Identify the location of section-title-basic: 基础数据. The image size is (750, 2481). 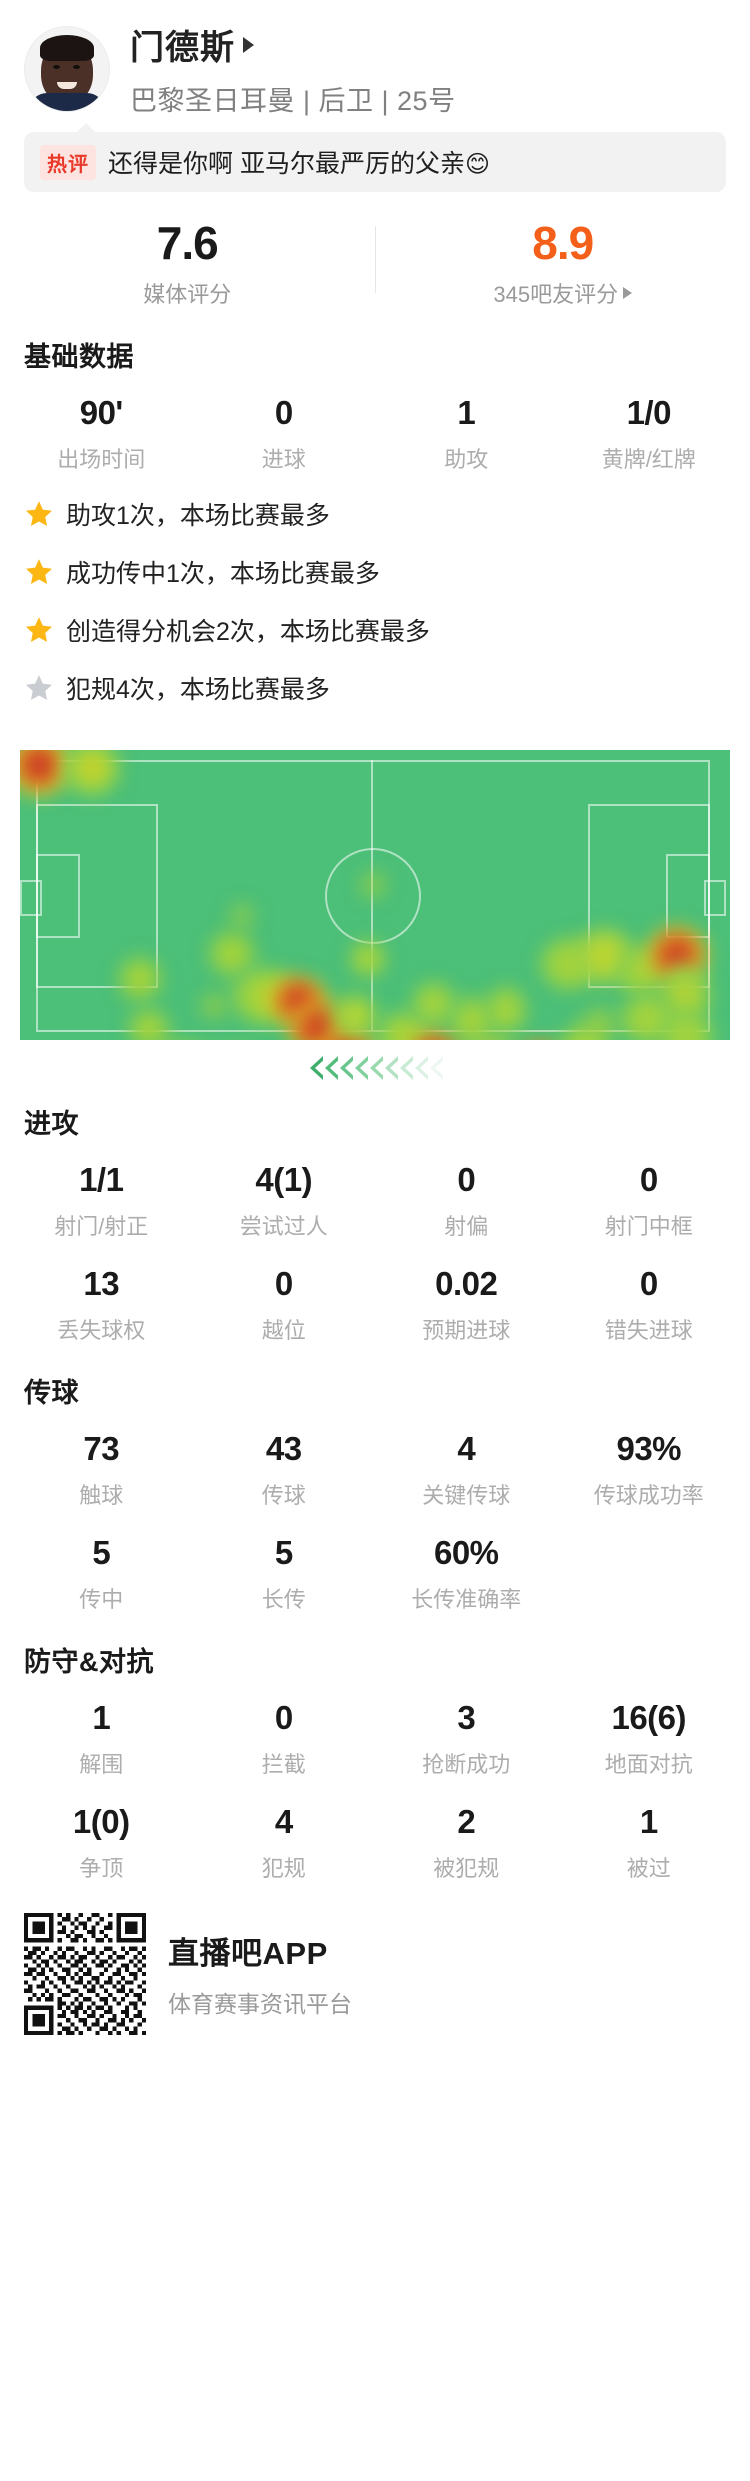
(79, 356).